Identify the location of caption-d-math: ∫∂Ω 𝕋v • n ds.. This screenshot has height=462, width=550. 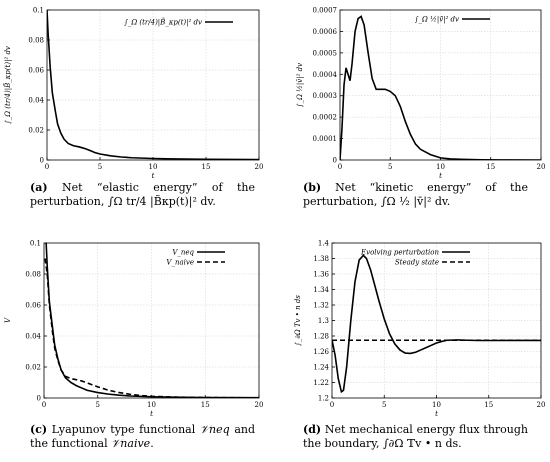
(422, 443).